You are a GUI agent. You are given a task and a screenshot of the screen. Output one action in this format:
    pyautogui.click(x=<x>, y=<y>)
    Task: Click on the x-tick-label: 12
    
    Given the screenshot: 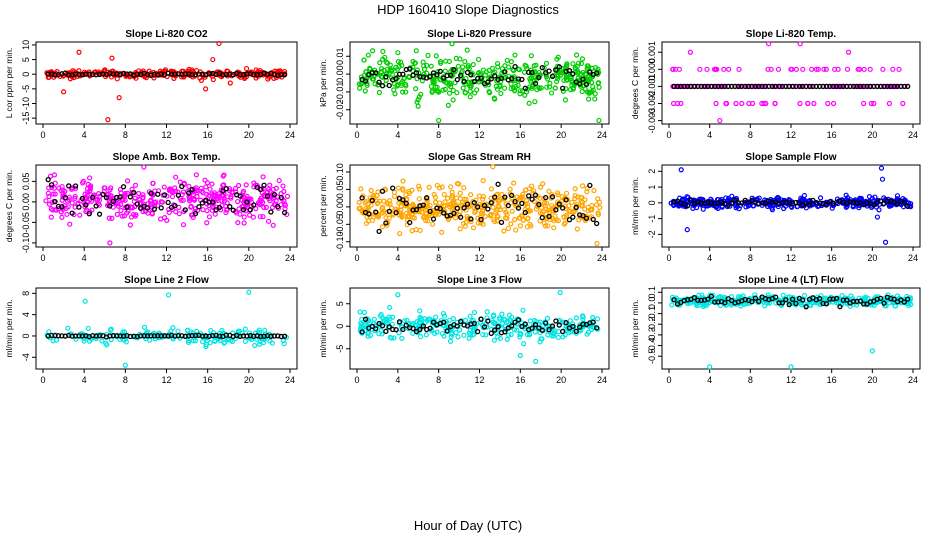 What is the action you would take?
    pyautogui.click(x=166, y=258)
    